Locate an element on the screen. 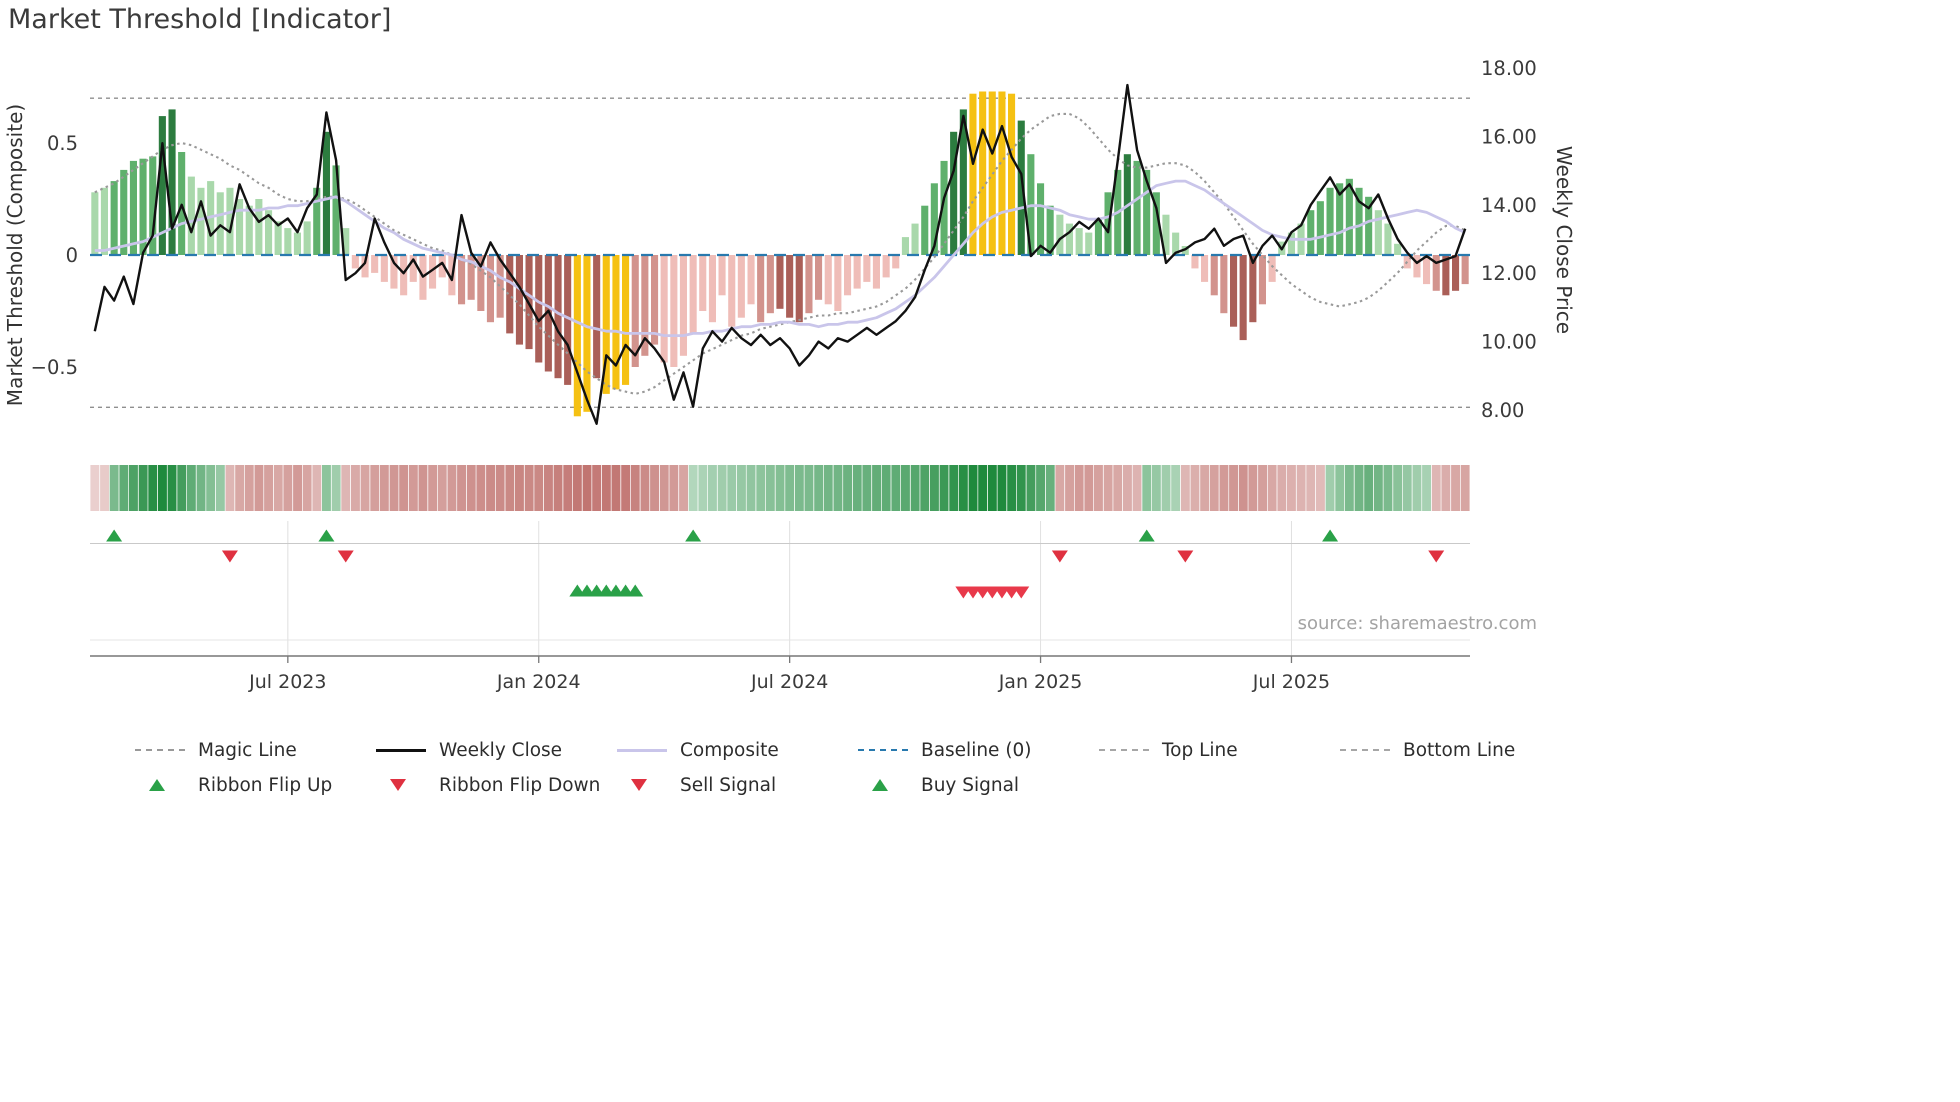 Image resolution: width=1960 pixels, height=1102 pixels. legend-item-sell-signal: Sell Signal is located at coordinates (737, 785).